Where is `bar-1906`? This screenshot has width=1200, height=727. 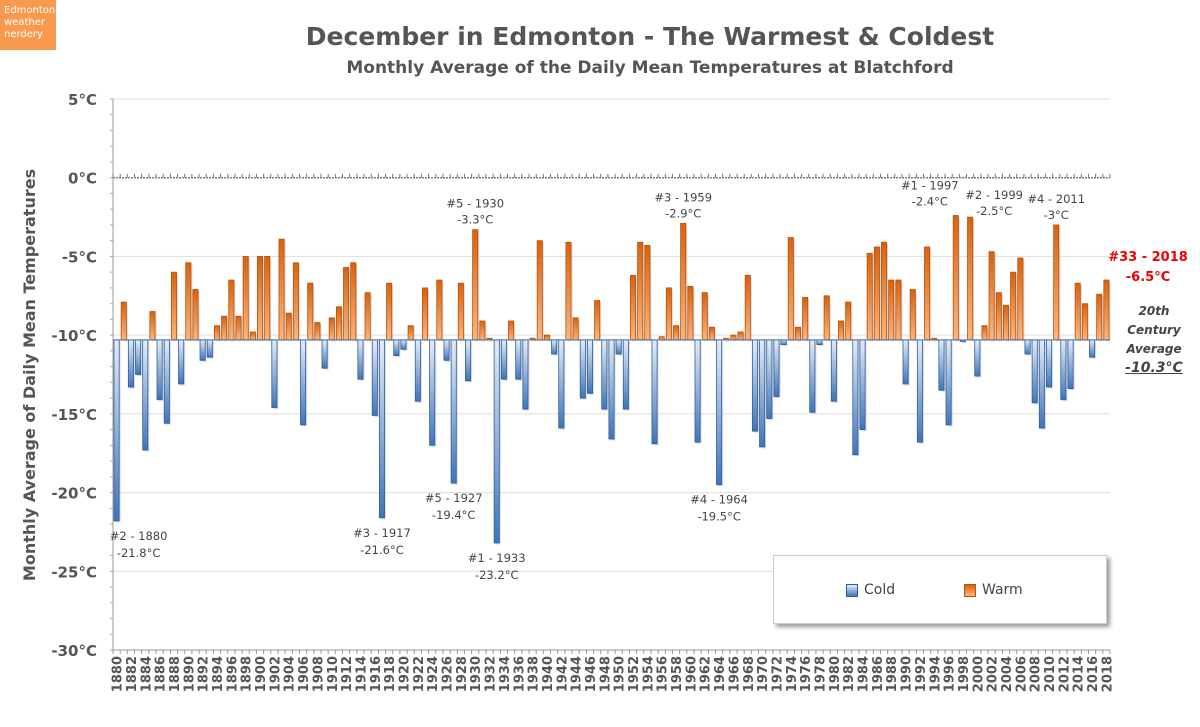
bar-1906 is located at coordinates (303, 382).